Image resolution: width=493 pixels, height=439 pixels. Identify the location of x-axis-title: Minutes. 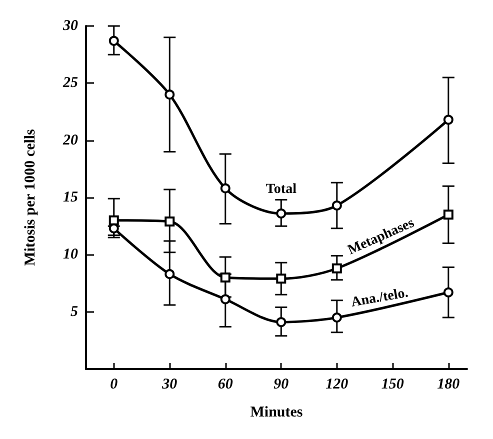
(276, 412).